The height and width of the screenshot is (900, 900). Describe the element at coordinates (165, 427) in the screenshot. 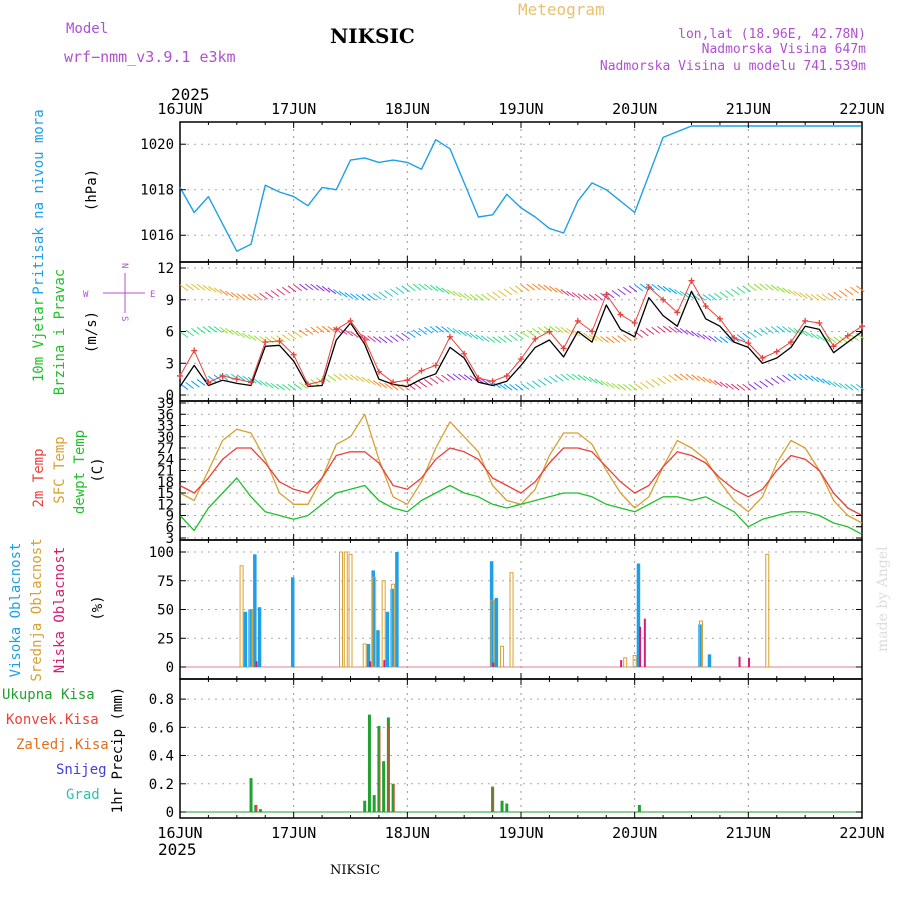

I see `y-tick-label: 33` at that location.